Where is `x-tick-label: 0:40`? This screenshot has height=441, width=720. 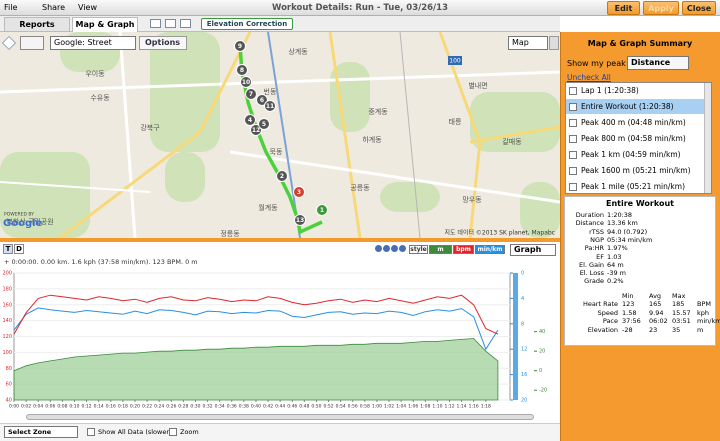
x-tick-label: 0:40 is located at coordinates (256, 407).